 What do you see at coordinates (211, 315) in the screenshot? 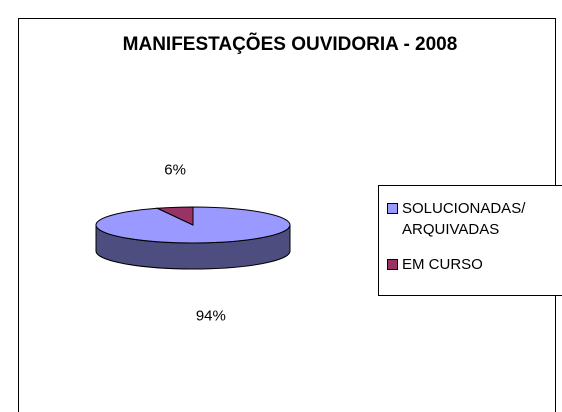
I see `data-label: 94%` at bounding box center [211, 315].